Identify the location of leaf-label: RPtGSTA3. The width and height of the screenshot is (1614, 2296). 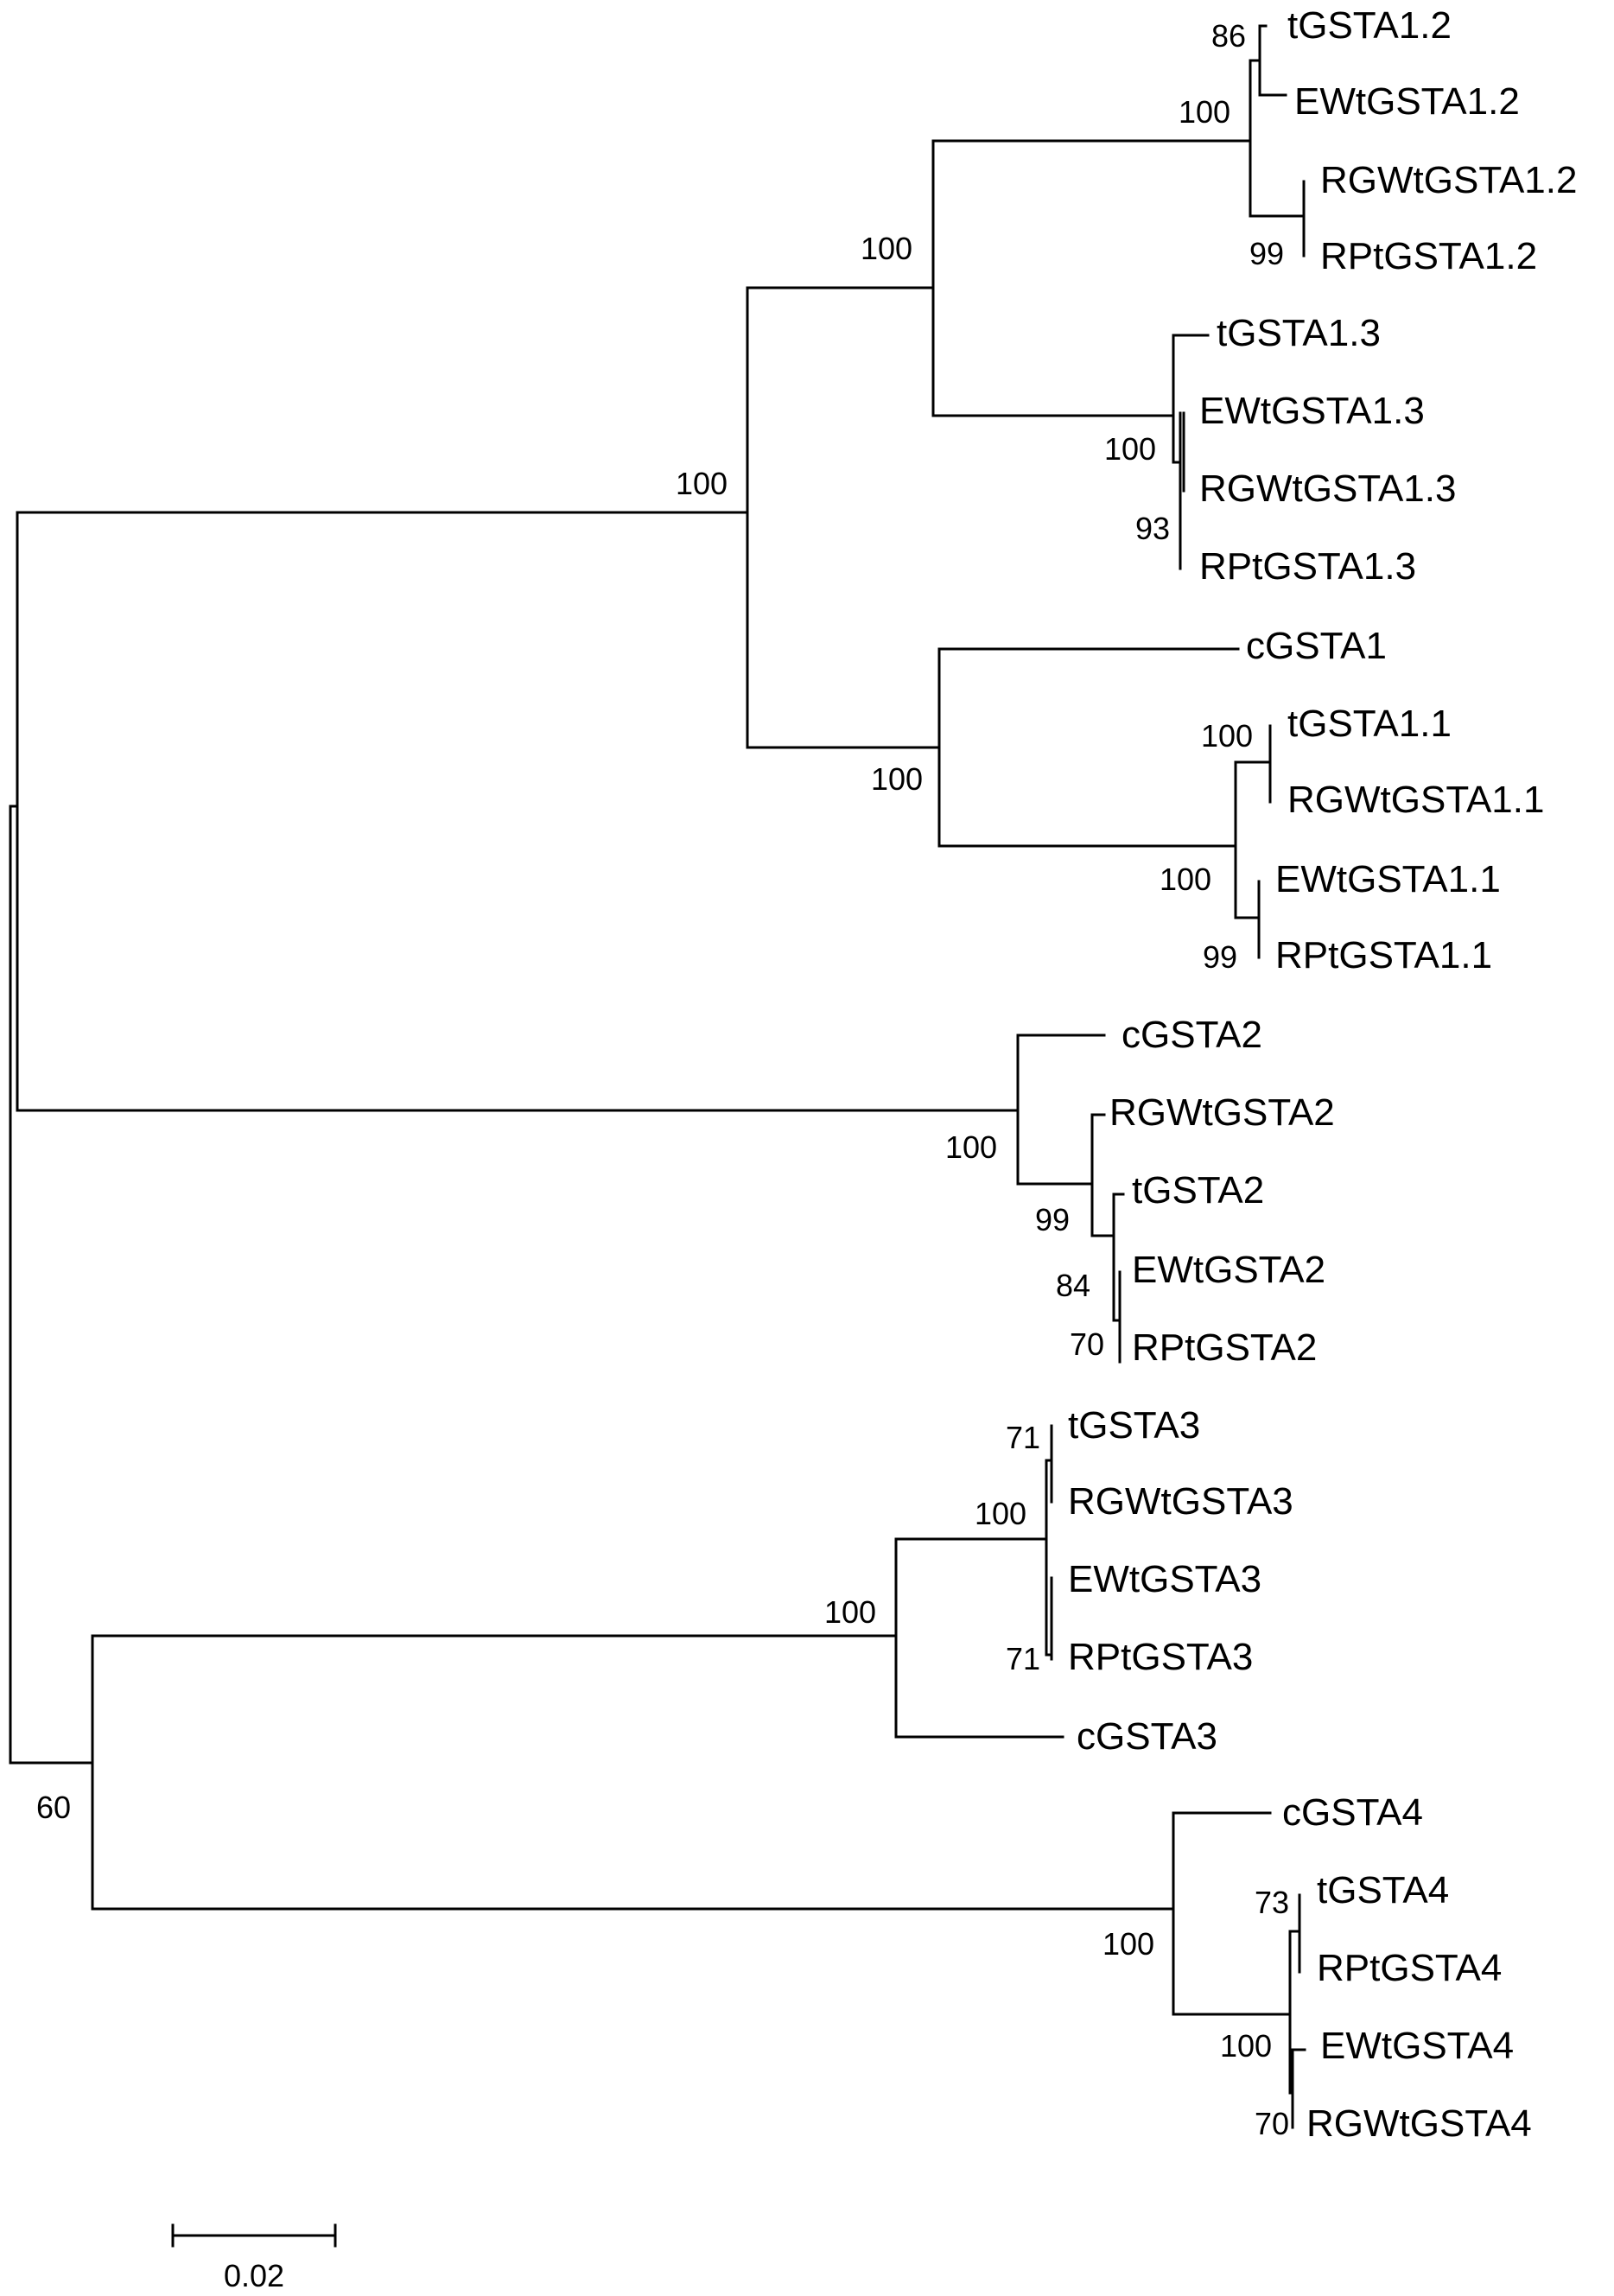
(1160, 1657).